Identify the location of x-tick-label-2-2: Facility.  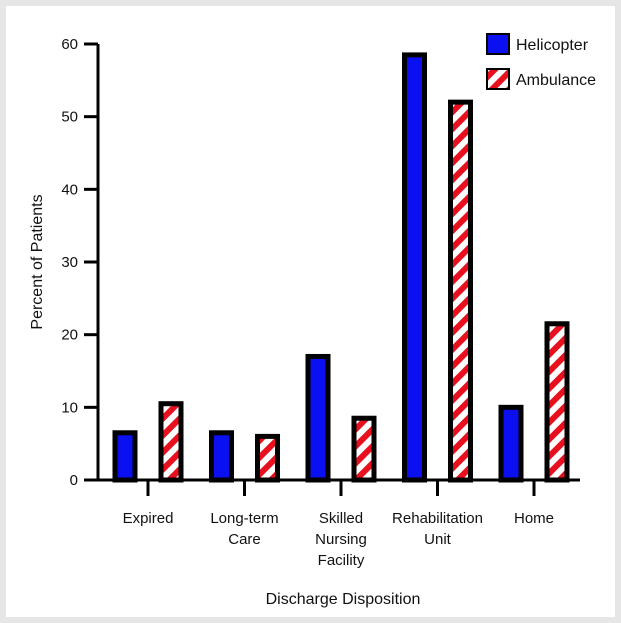
(341, 560).